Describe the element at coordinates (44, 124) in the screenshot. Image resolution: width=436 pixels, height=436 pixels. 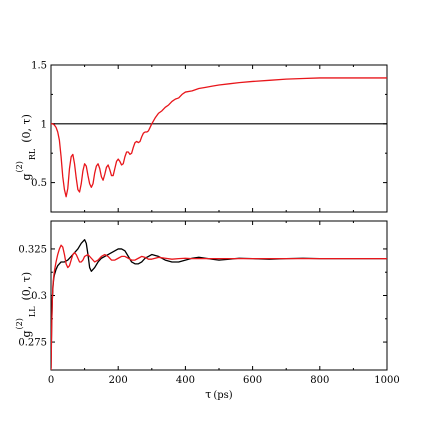
I see `y-tick-label-top: 1` at that location.